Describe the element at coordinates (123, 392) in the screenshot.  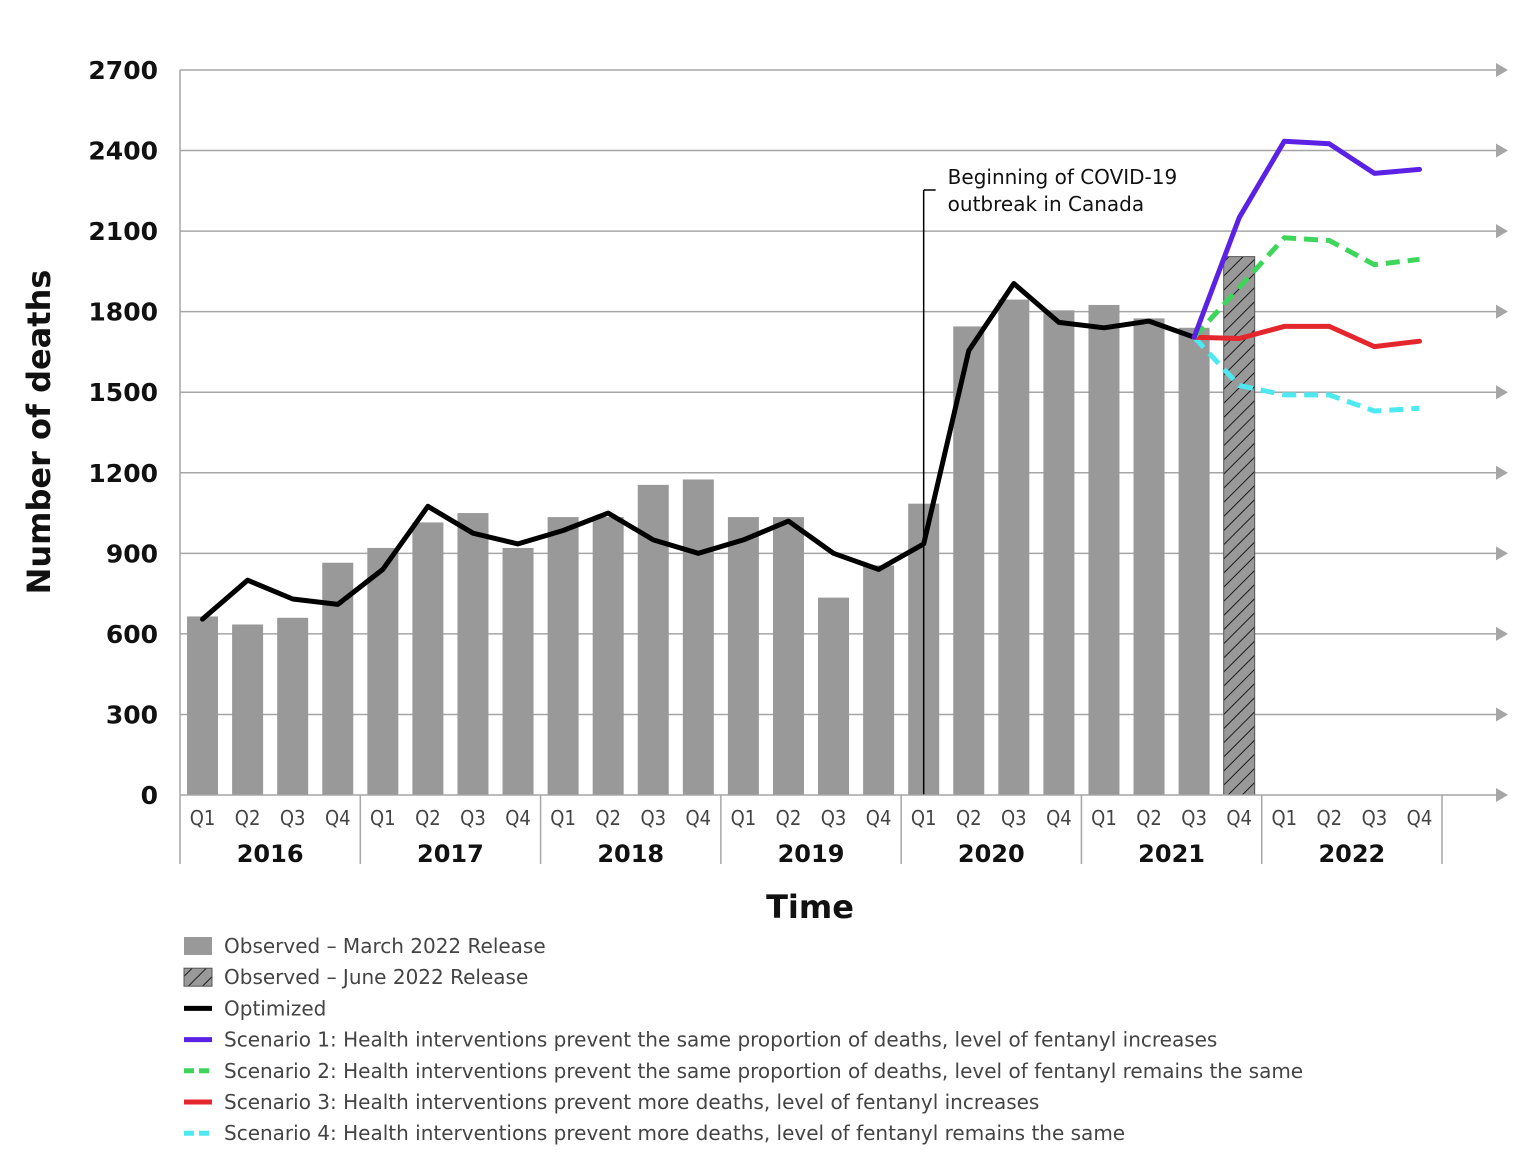
I see `y-tick-label: 1500` at that location.